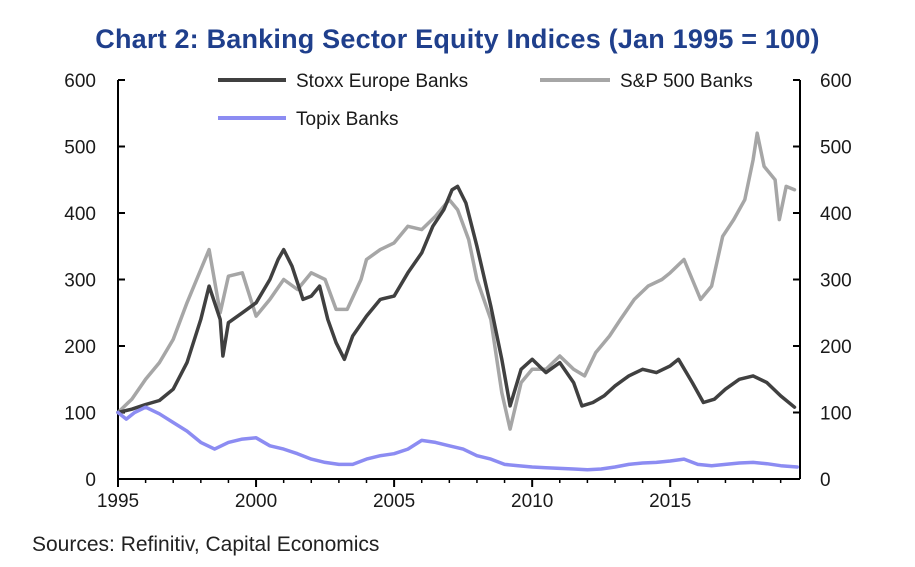 The height and width of the screenshot is (567, 915). What do you see at coordinates (836, 281) in the screenshot?
I see `y-tick-label-right: 300` at bounding box center [836, 281].